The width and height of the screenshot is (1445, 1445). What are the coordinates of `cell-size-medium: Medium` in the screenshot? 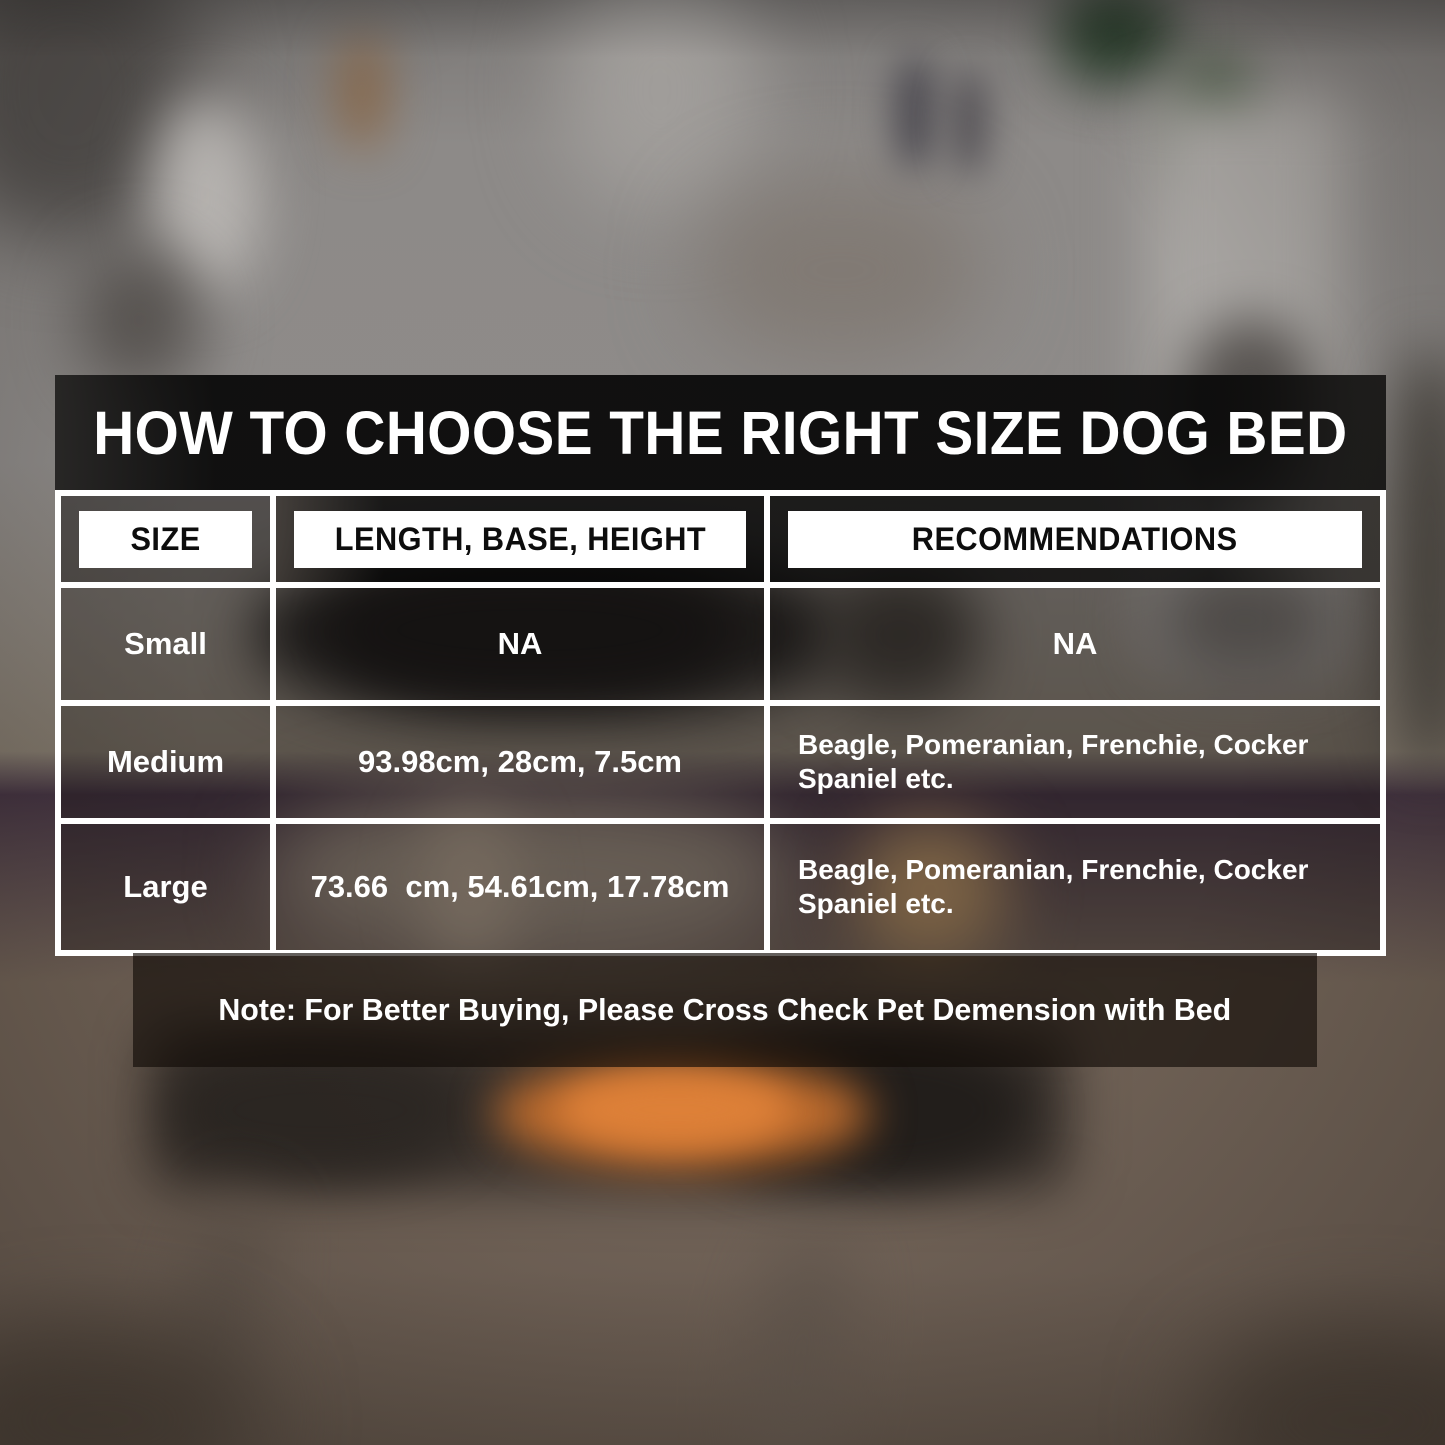 It's located at (165, 762).